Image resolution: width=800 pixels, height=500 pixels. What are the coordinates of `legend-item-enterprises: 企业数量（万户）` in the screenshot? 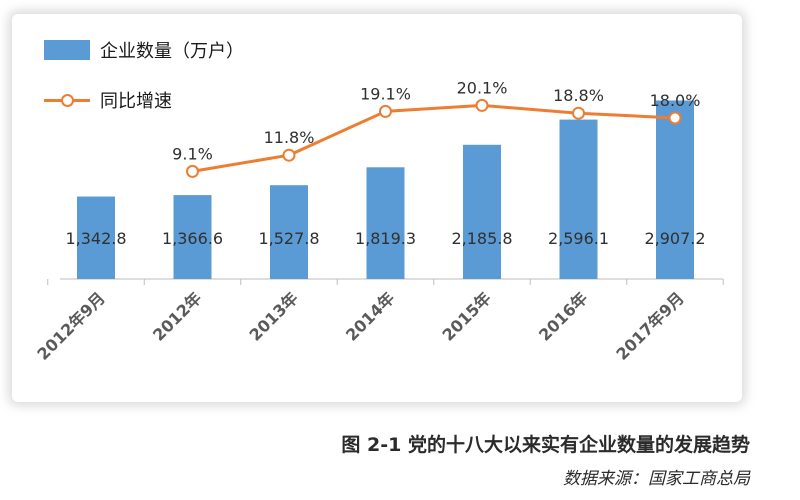 It's located at (144, 50).